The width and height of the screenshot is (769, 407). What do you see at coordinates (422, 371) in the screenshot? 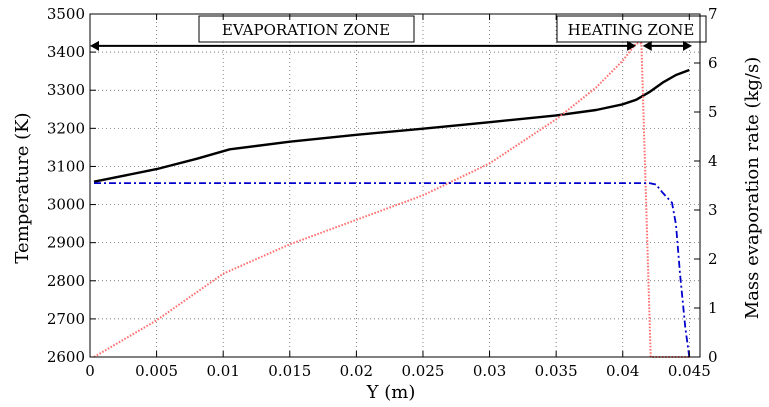
I see `x-tick-label: 0.025` at bounding box center [422, 371].